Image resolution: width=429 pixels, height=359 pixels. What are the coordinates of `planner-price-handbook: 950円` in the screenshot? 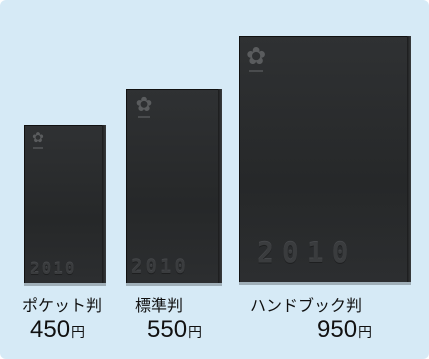 It's located at (344, 330).